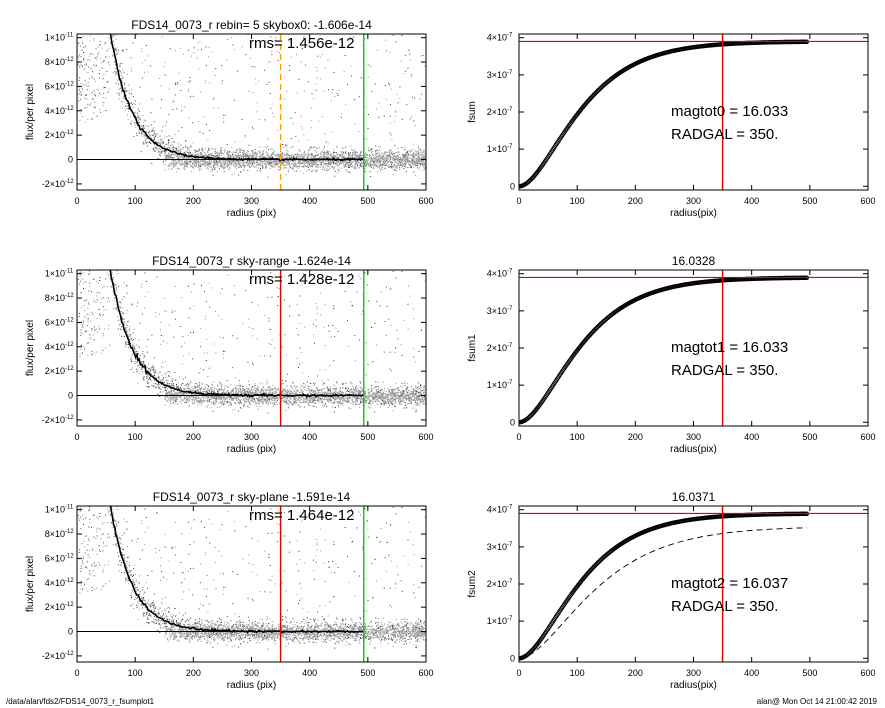  I want to click on x-tick-label: 600, so click(867, 201).